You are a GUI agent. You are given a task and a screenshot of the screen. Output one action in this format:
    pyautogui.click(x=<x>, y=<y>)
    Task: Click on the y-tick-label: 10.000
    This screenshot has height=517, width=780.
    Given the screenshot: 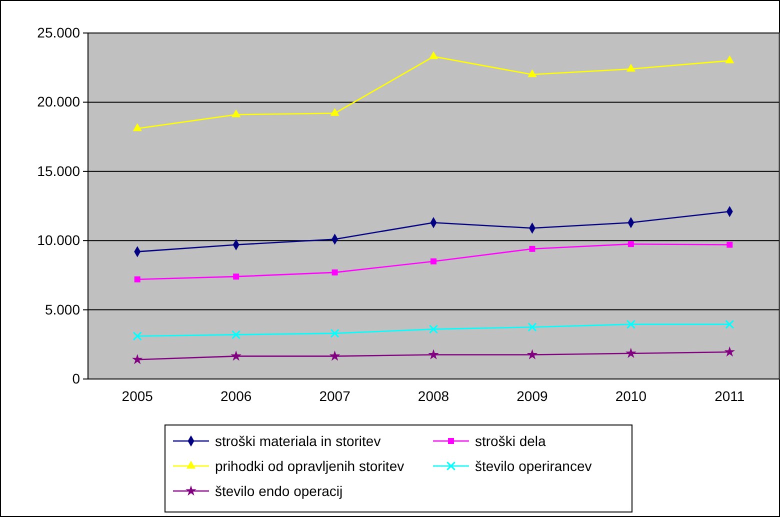 What is the action you would take?
    pyautogui.click(x=58, y=240)
    